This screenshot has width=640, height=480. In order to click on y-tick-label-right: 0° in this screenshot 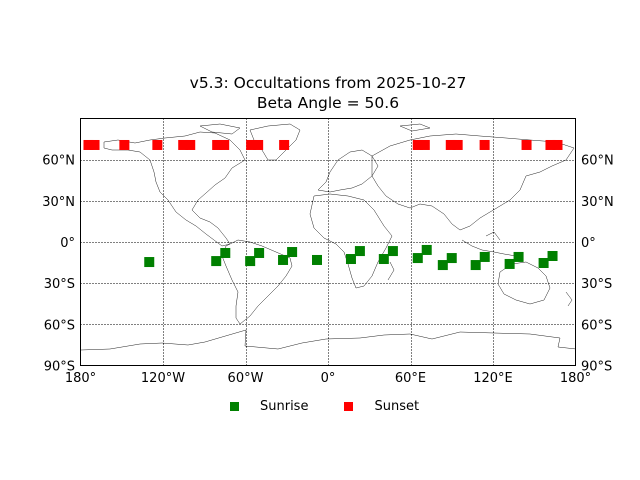, I will do `click(588, 243)`.